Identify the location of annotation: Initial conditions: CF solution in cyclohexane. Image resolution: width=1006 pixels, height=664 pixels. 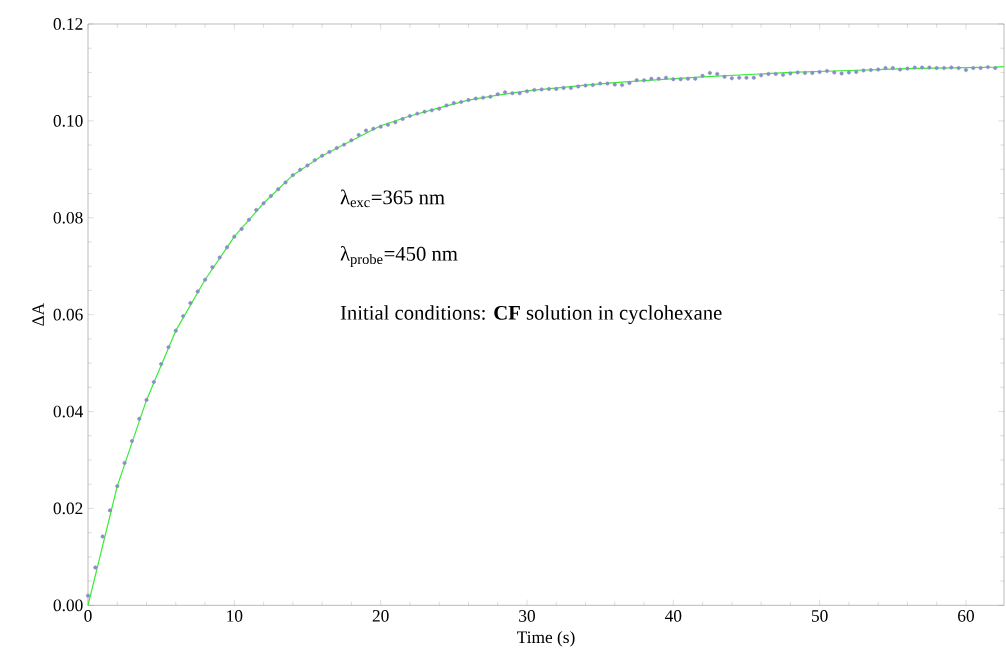
(531, 315).